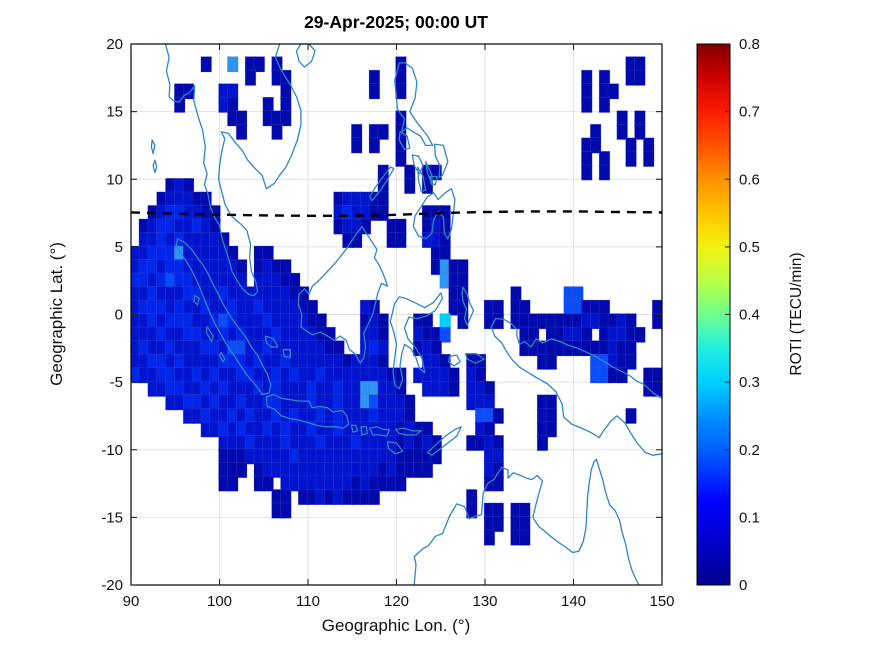 Image resolution: width=875 pixels, height=656 pixels. Describe the element at coordinates (233, 170) in the screenshot. I see `coastline-mainland-se-asia` at that location.